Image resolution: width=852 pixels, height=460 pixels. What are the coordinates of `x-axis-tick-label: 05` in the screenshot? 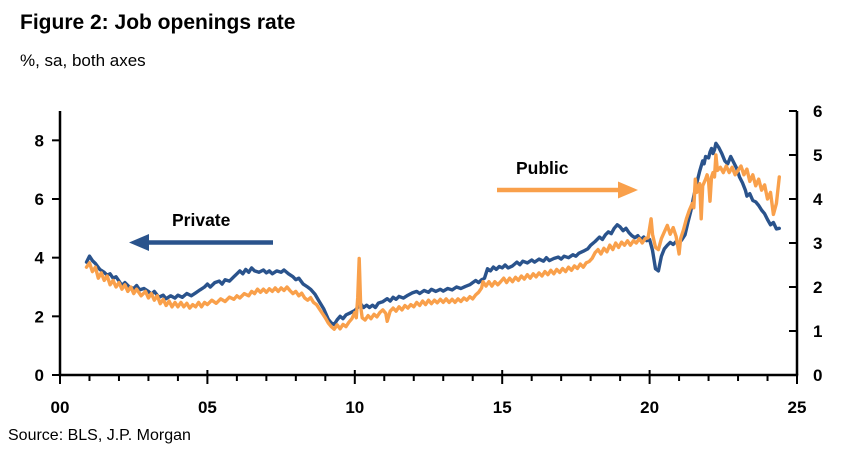 It's located at (207, 407).